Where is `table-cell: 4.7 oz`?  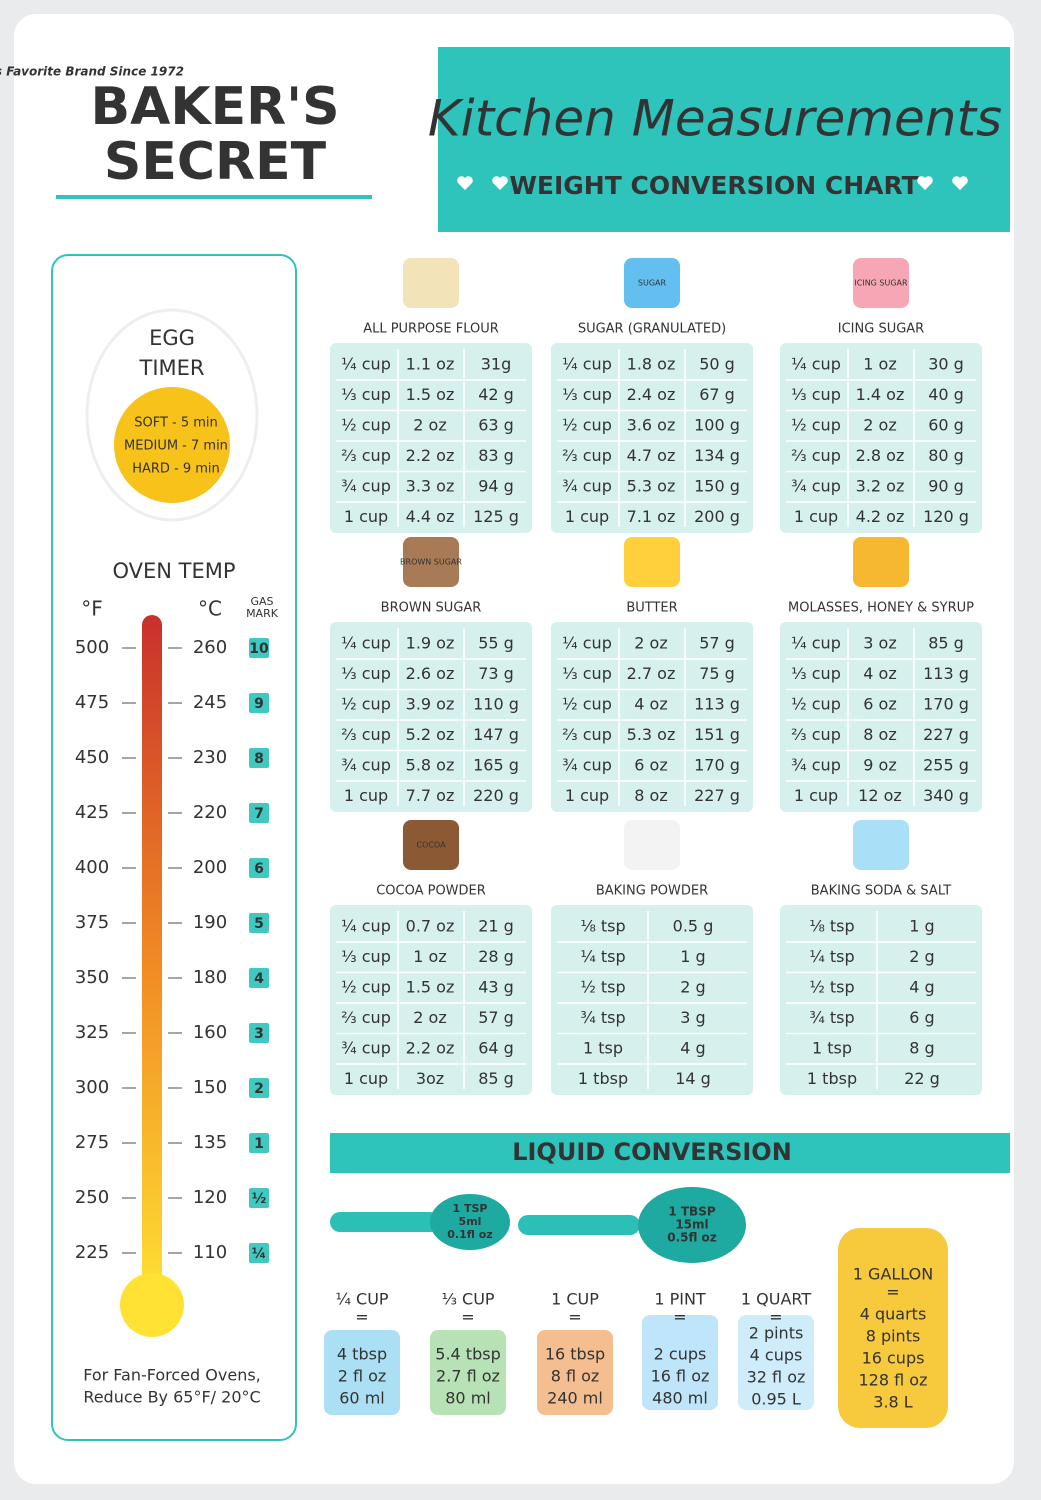
table-cell: 4.7 oz is located at coordinates (651, 455).